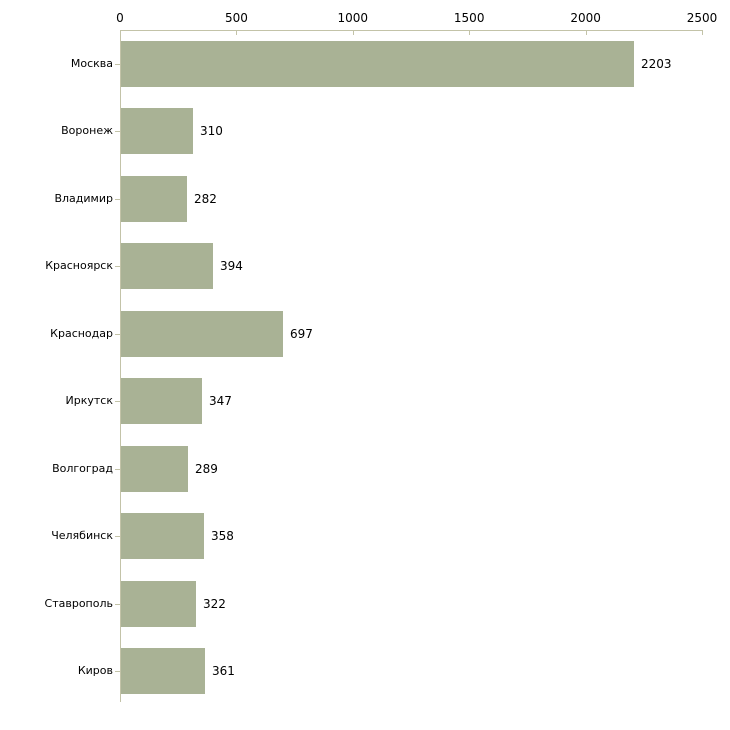  Describe the element at coordinates (236, 18) in the screenshot. I see `x-tick-label: 500` at that location.